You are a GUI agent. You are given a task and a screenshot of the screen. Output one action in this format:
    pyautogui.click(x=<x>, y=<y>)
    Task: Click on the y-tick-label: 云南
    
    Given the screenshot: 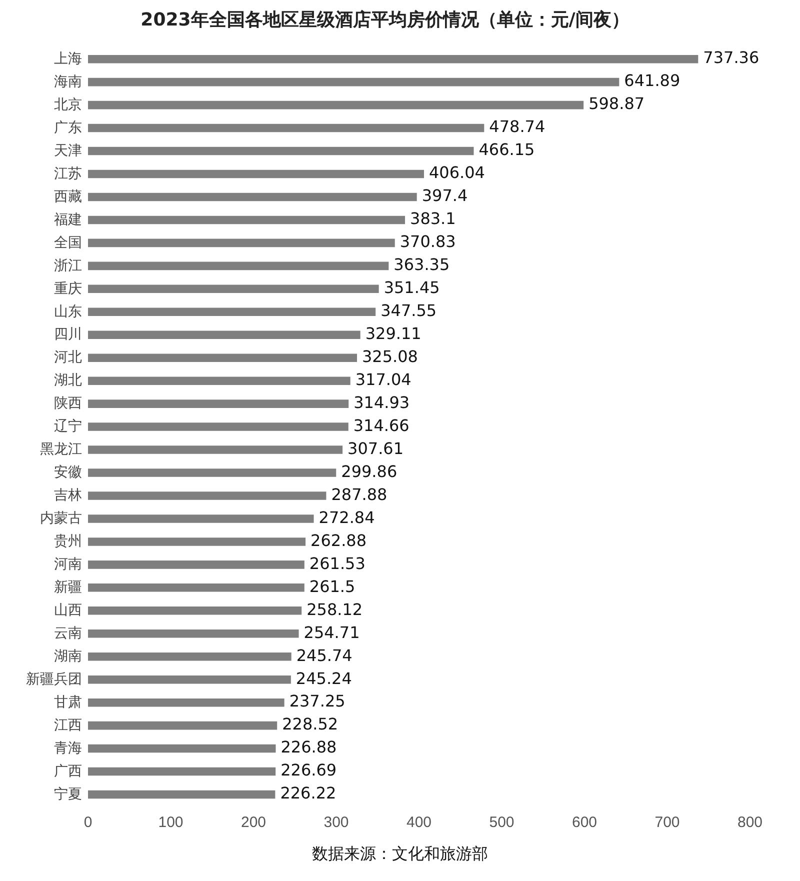 What is the action you would take?
    pyautogui.click(x=68, y=632)
    